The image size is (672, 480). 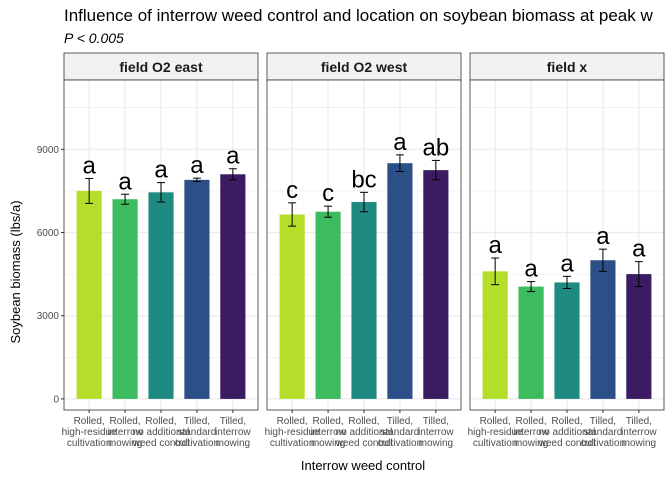 What do you see at coordinates (50, 275) in the screenshot?
I see `y-axis: 0 3000 6000 9000` at bounding box center [50, 275].